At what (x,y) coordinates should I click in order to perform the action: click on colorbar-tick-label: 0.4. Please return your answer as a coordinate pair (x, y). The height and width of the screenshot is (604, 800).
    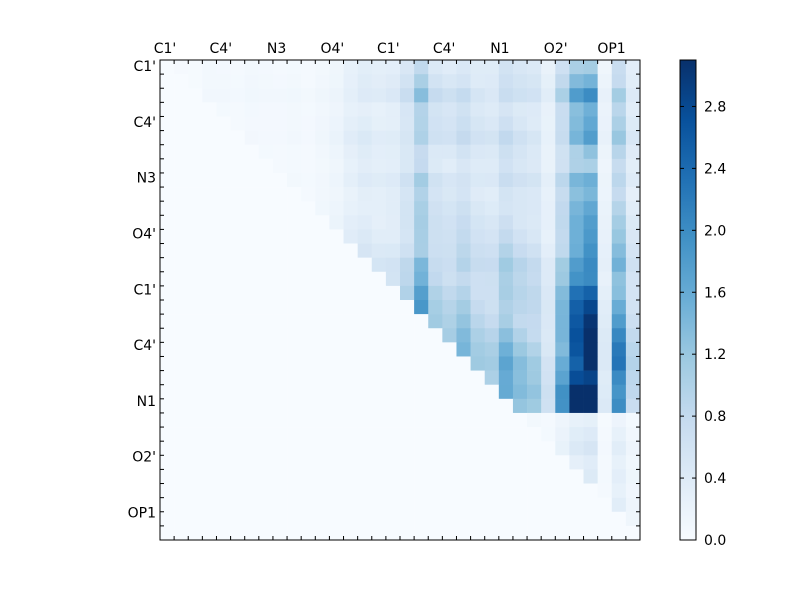
    Looking at the image, I should click on (715, 479).